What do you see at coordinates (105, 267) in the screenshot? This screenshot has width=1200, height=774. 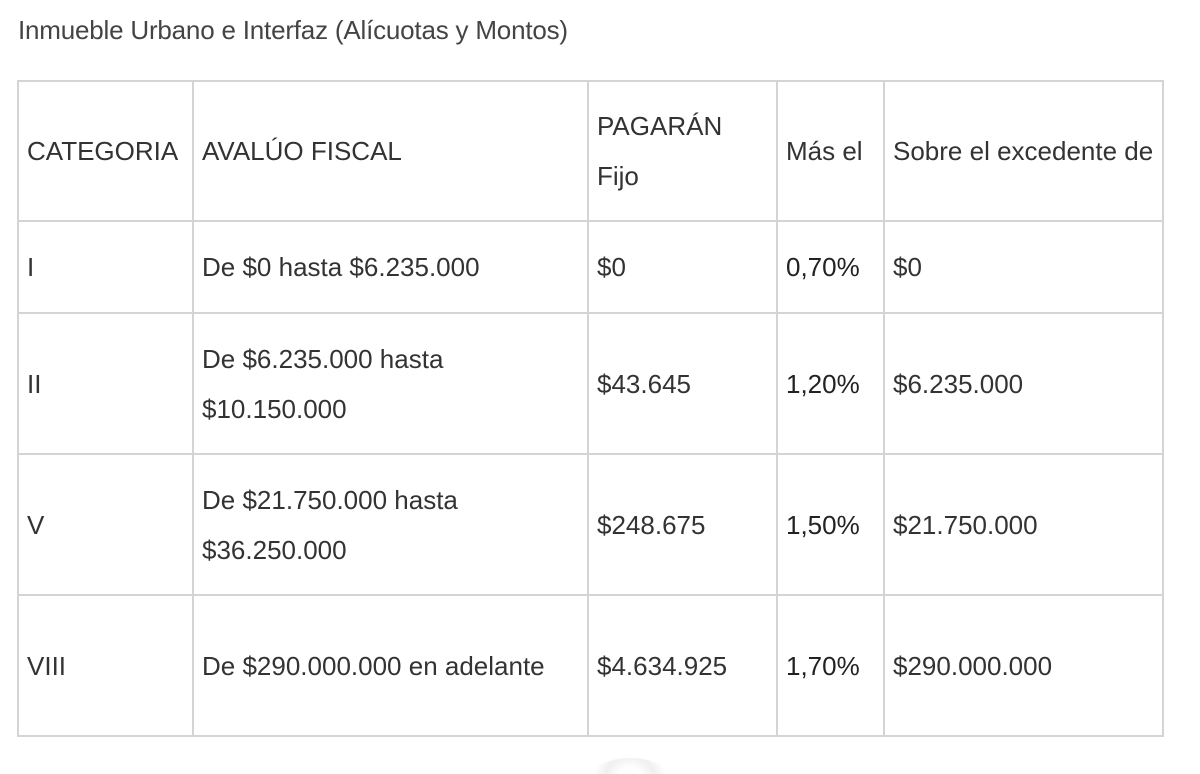 I see `cell-categoria: I` at bounding box center [105, 267].